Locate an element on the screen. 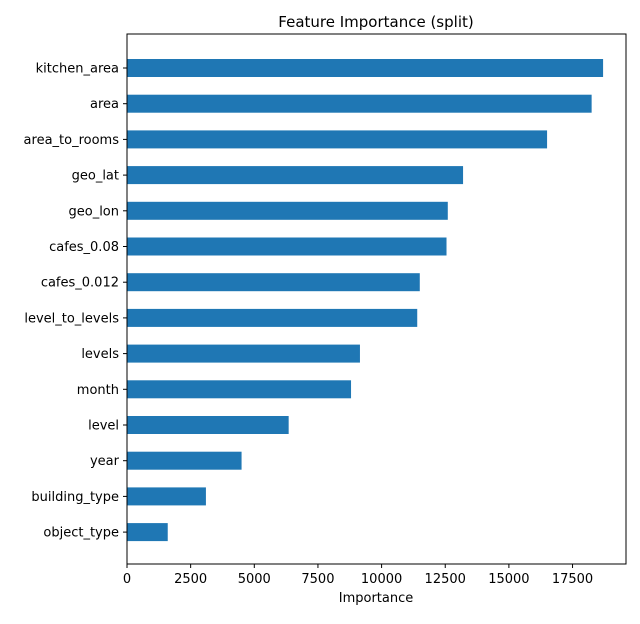 The image size is (640, 624). bar-month is located at coordinates (239, 389).